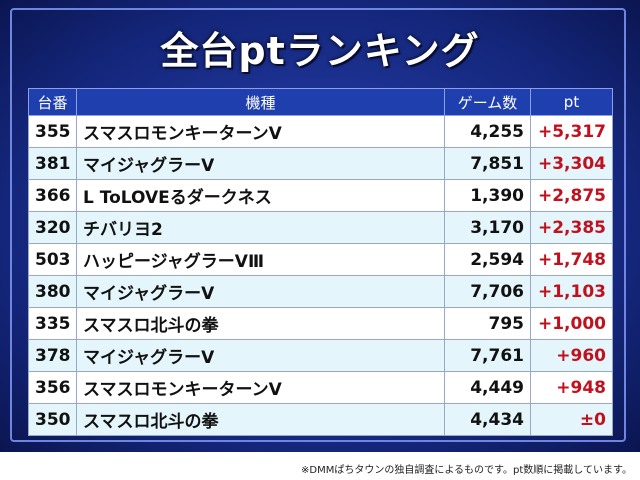  I want to click on table-row: 380 マイジャグラーV 7,706 +1,103, so click(320, 291).